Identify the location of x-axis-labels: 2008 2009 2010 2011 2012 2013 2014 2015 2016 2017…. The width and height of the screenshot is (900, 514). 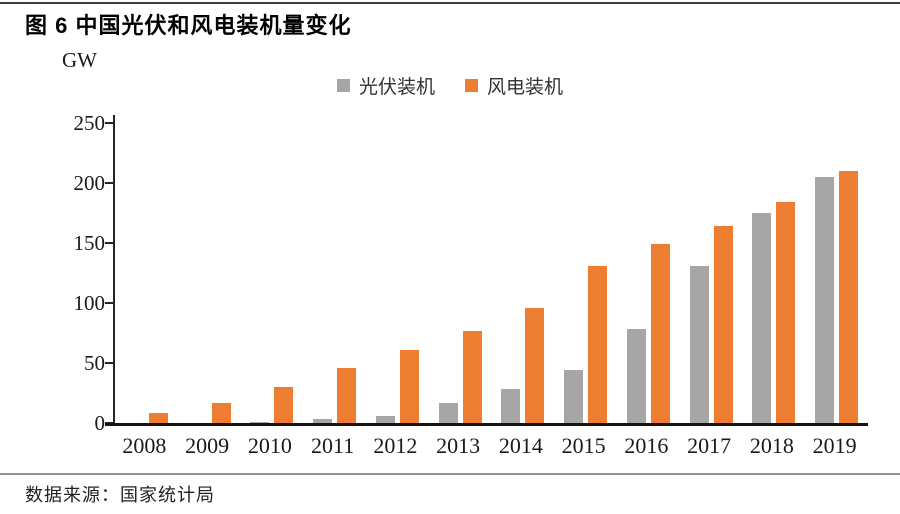
(489, 446).